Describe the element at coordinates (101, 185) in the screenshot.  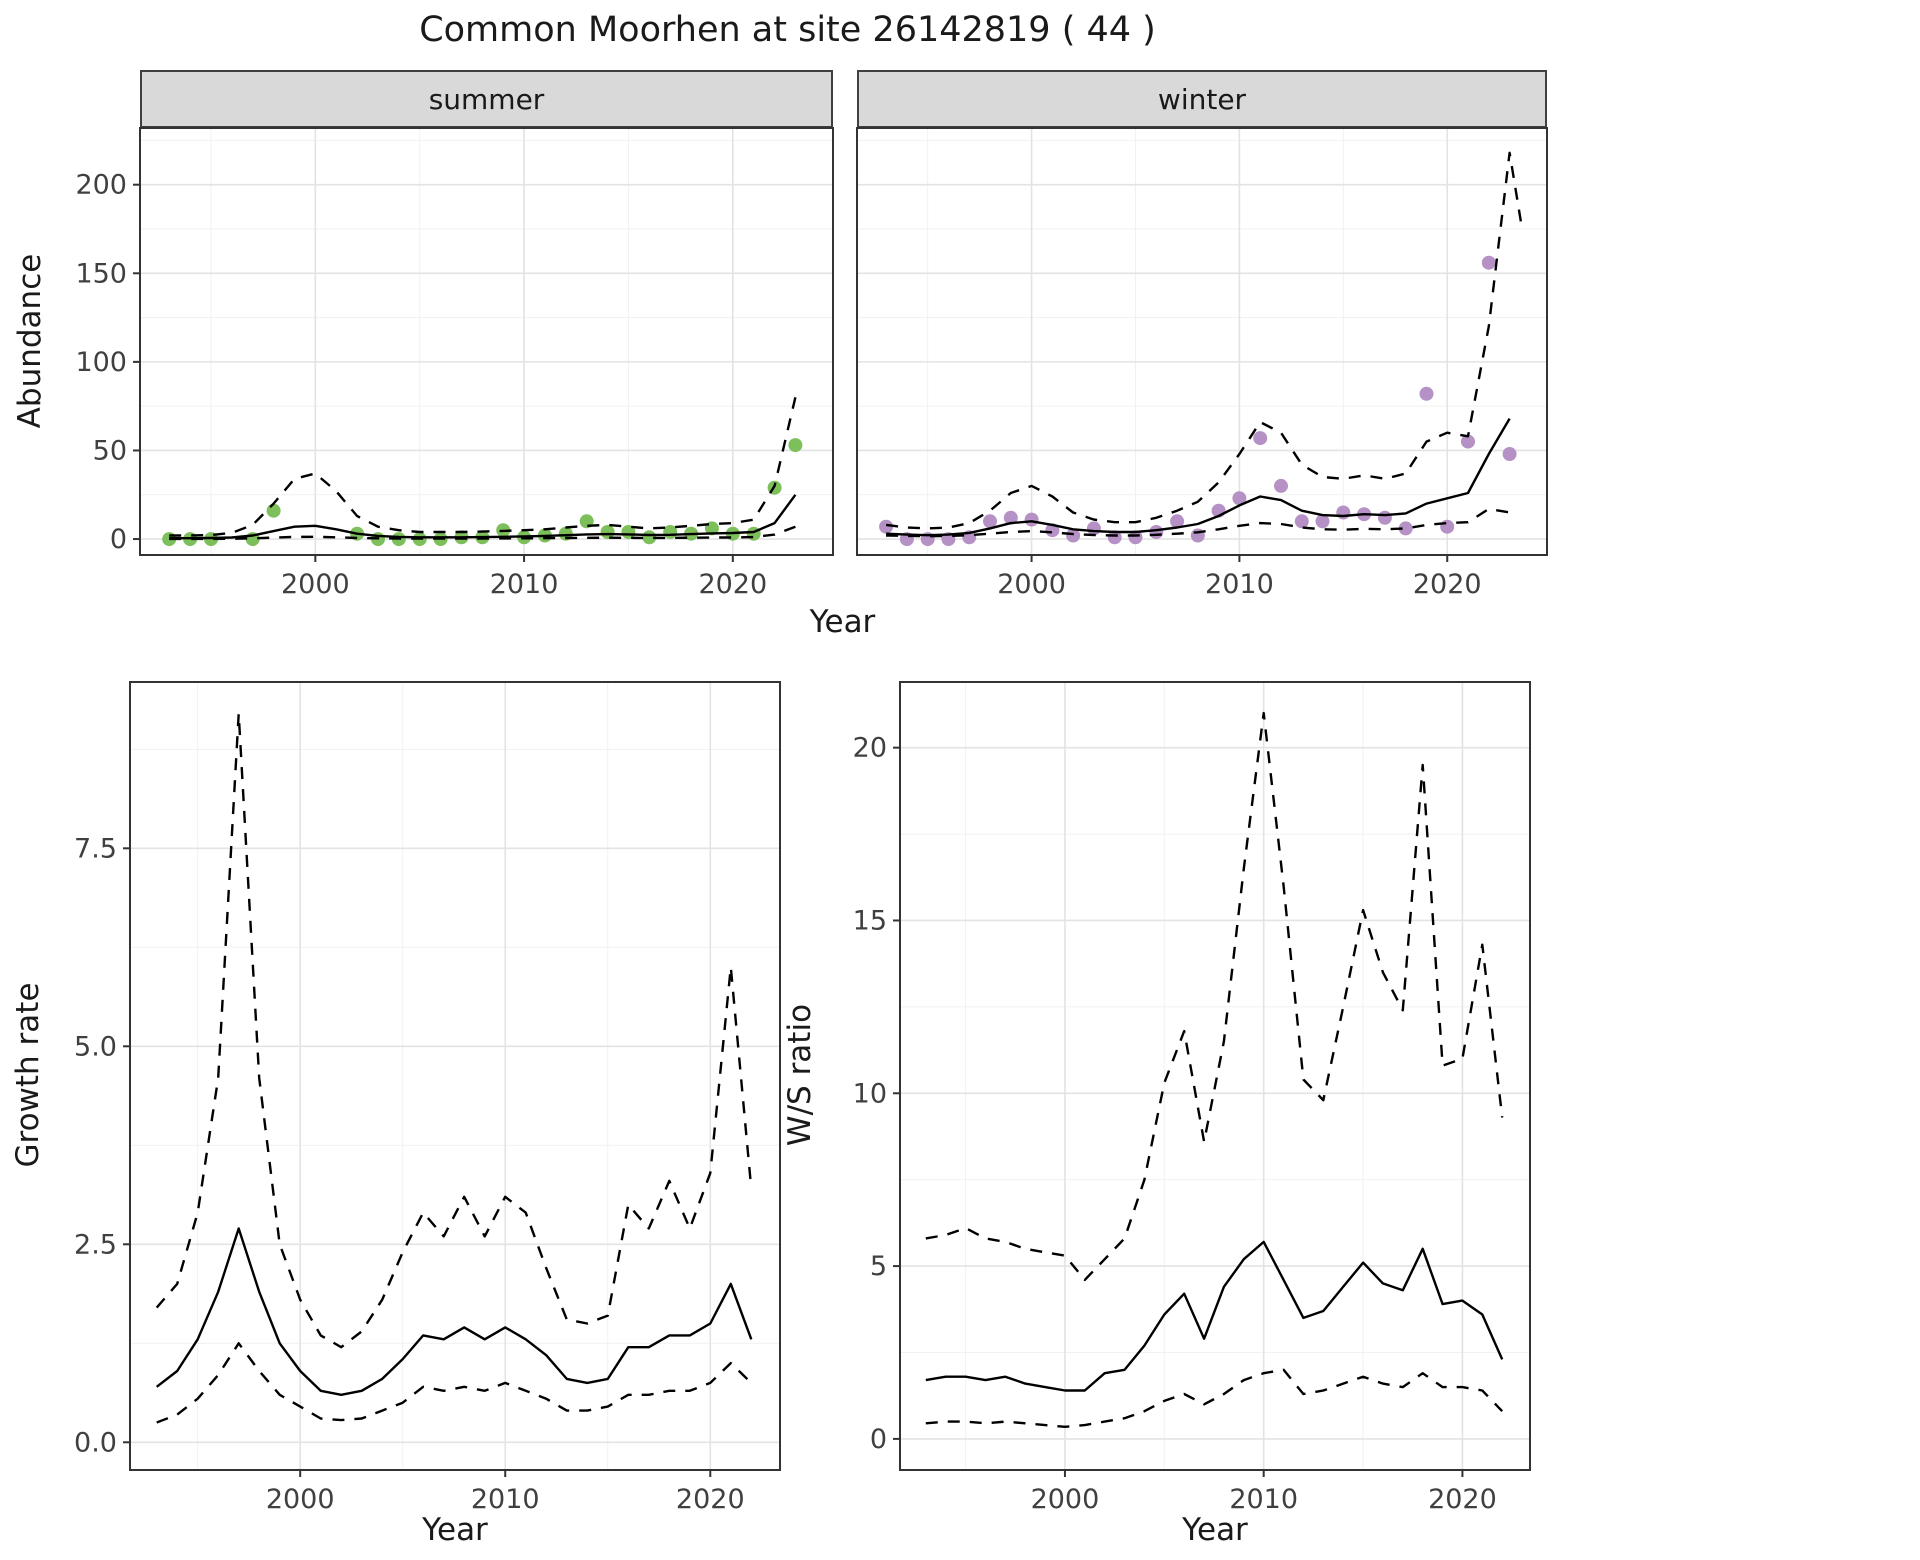
I see `y-axis-tick-label: 200` at that location.